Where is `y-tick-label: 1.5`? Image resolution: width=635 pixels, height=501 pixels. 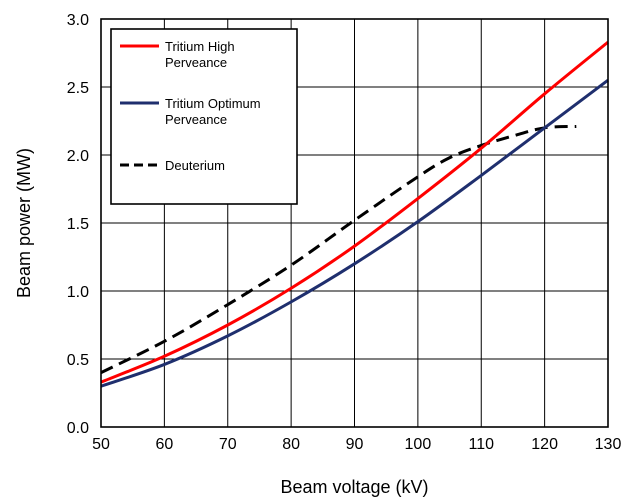 y-tick-label: 1.5 is located at coordinates (78, 224).